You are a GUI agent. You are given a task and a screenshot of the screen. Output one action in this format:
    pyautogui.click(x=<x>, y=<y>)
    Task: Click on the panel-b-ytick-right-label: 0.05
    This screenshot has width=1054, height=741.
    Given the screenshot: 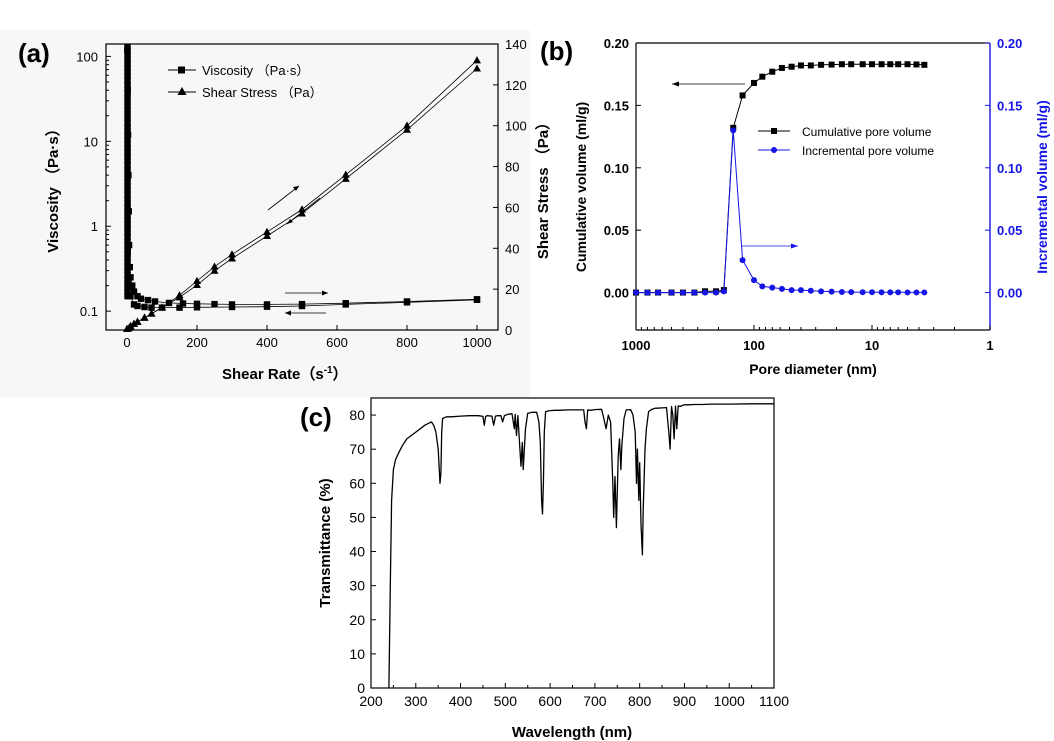 What is the action you would take?
    pyautogui.click(x=1009, y=230)
    